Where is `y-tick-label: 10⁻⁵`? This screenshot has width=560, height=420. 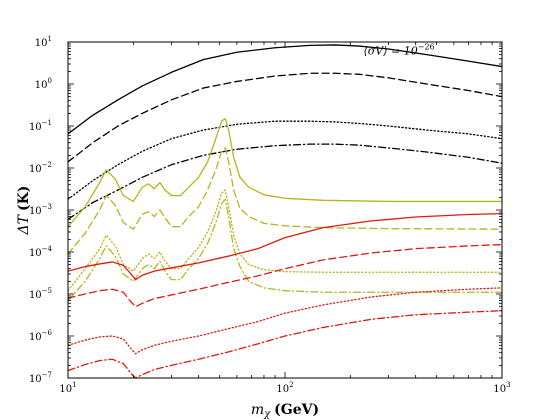 y-tick-label: 10⁻⁵ is located at coordinates (40, 294).